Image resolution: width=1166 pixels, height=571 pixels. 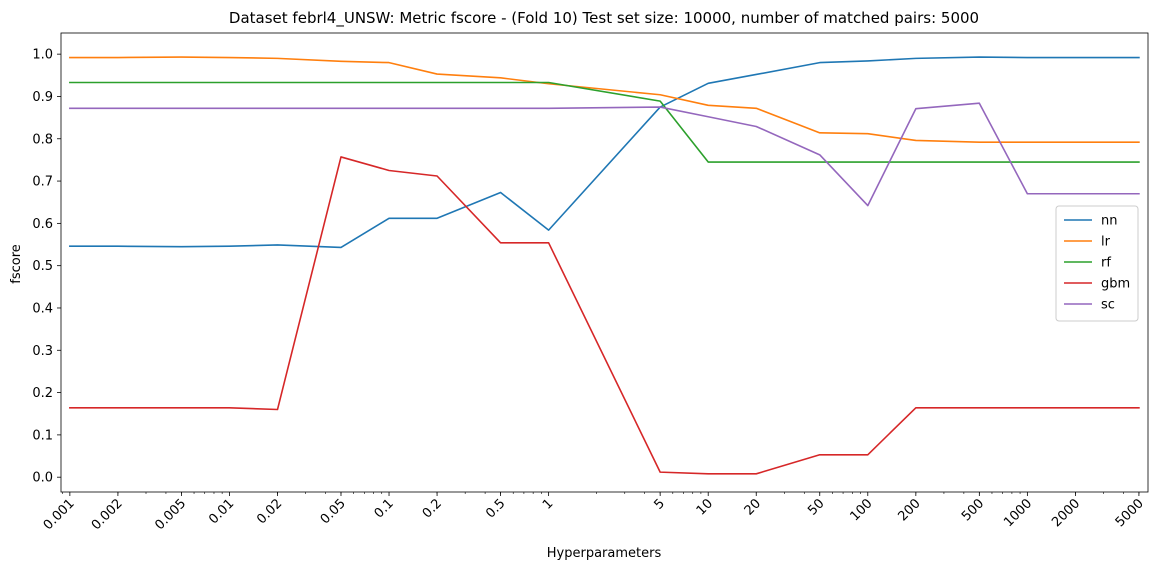 What do you see at coordinates (604, 122) in the screenshot?
I see `series-line-rf` at bounding box center [604, 122].